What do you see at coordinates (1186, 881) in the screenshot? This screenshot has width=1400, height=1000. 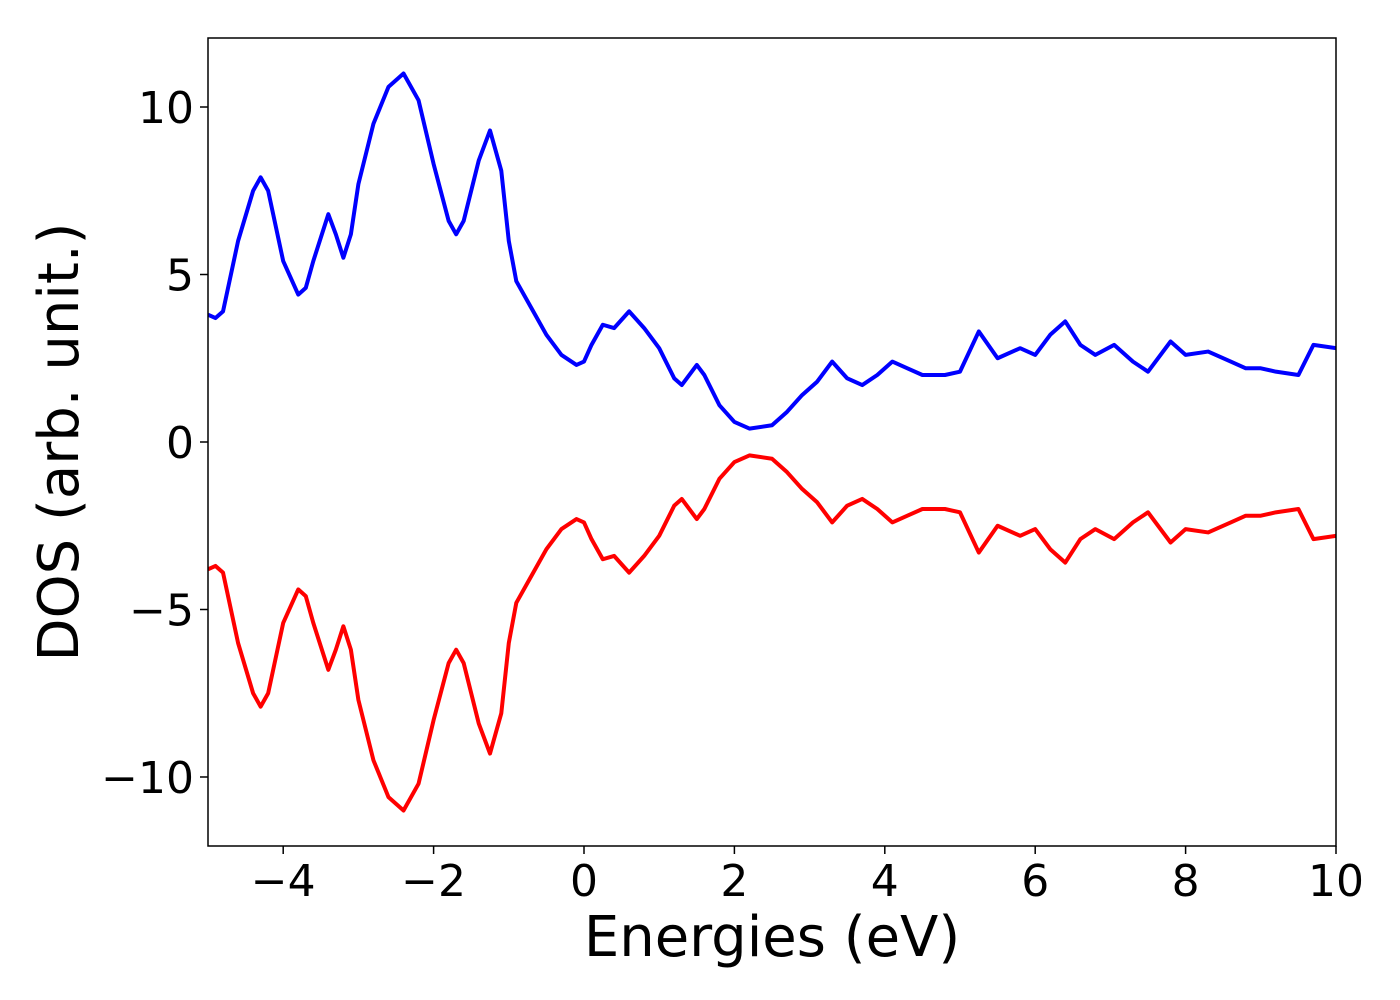 I see `x-tick-label: 8` at bounding box center [1186, 881].